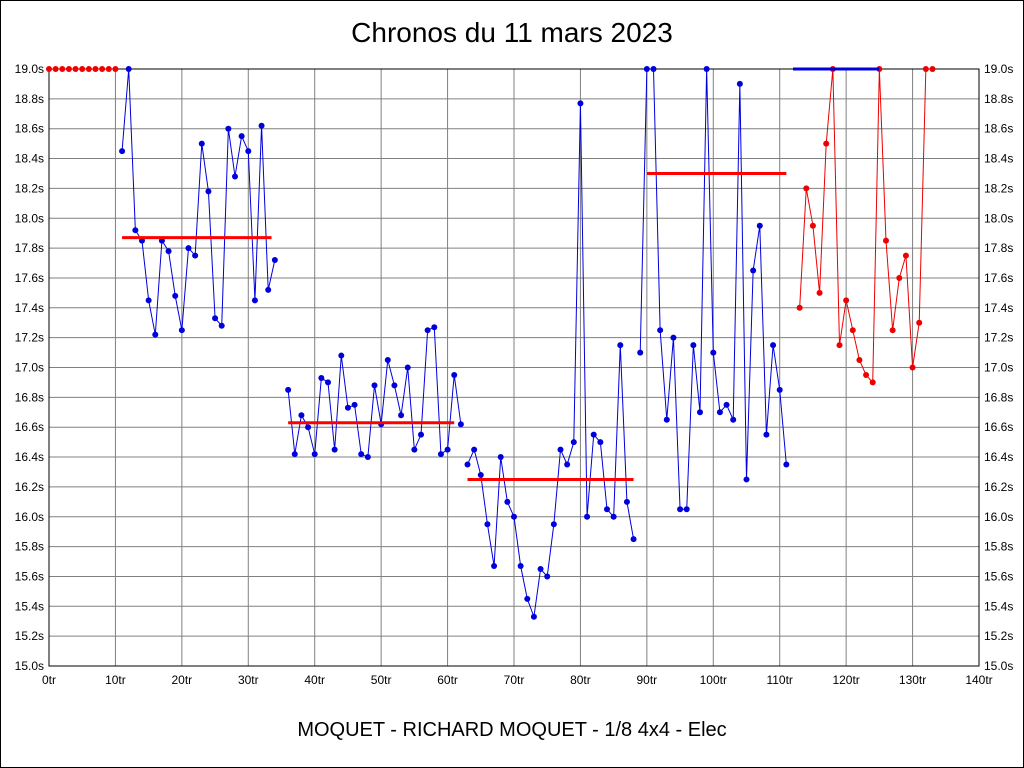  What do you see at coordinates (912, 680) in the screenshot?
I see `x-tick-label: 130tr` at bounding box center [912, 680].